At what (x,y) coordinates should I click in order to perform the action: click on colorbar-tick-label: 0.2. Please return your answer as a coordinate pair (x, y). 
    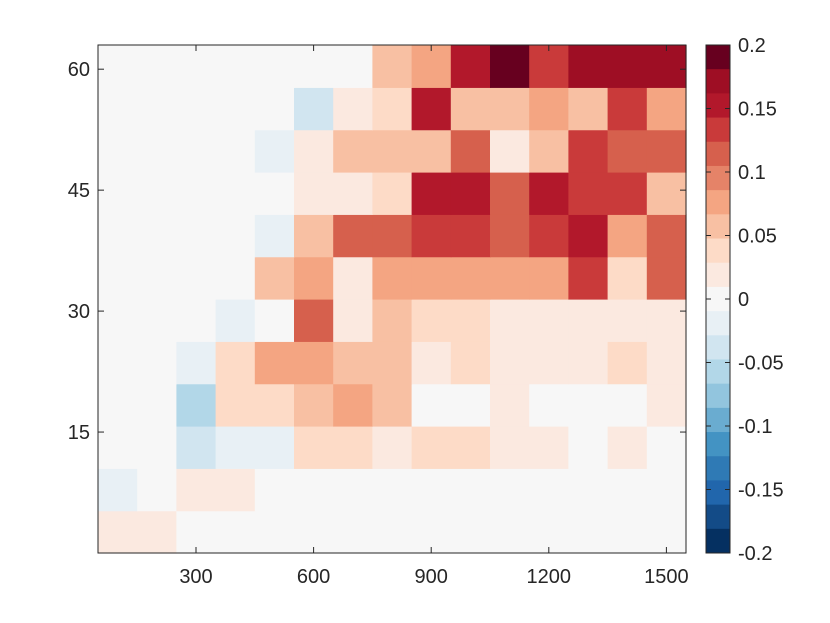
    Looking at the image, I should click on (752, 46).